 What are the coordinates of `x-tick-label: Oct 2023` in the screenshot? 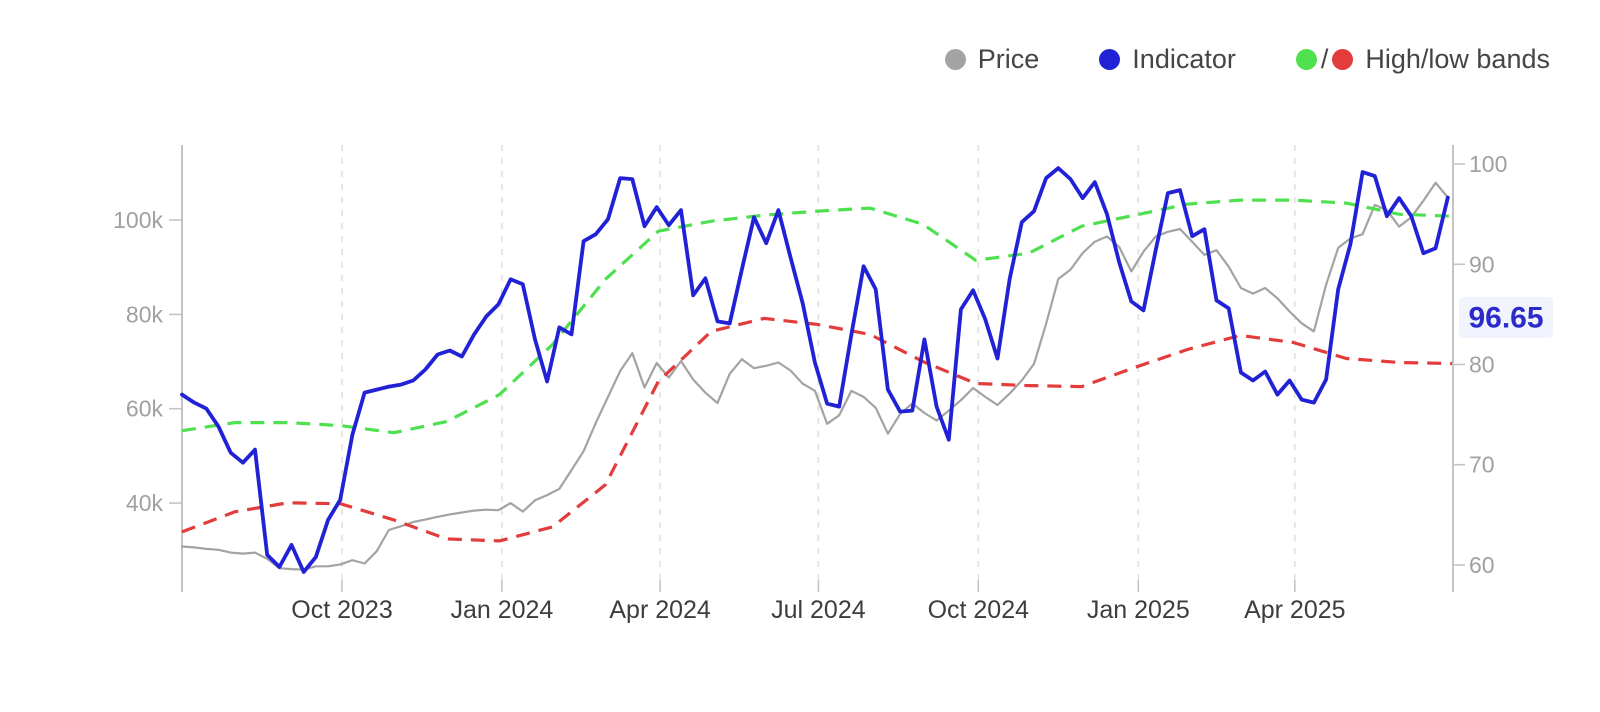 It's located at (341, 610).